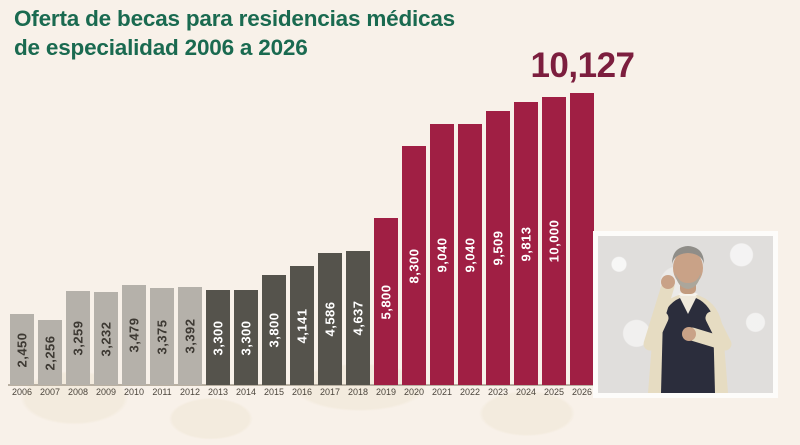 The image size is (800, 445). Describe the element at coordinates (234, 18) in the screenshot. I see `chart-title-line1: Oferta de becas para residencias médicas` at that location.